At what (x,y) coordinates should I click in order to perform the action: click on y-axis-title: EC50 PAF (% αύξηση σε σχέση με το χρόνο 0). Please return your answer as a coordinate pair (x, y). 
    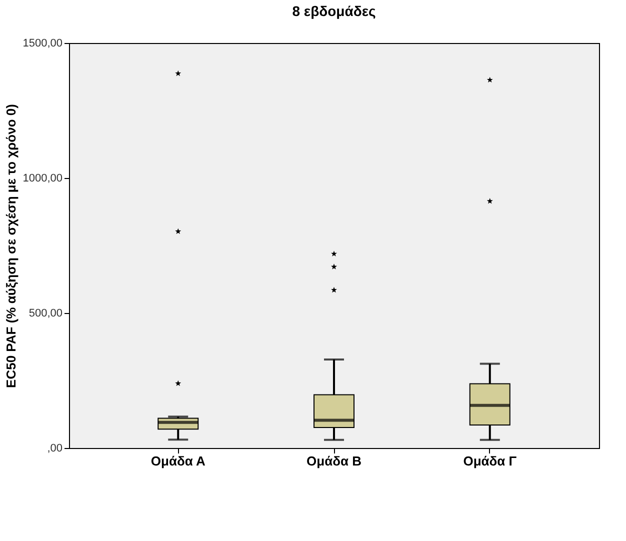
    Looking at the image, I should click on (11, 246).